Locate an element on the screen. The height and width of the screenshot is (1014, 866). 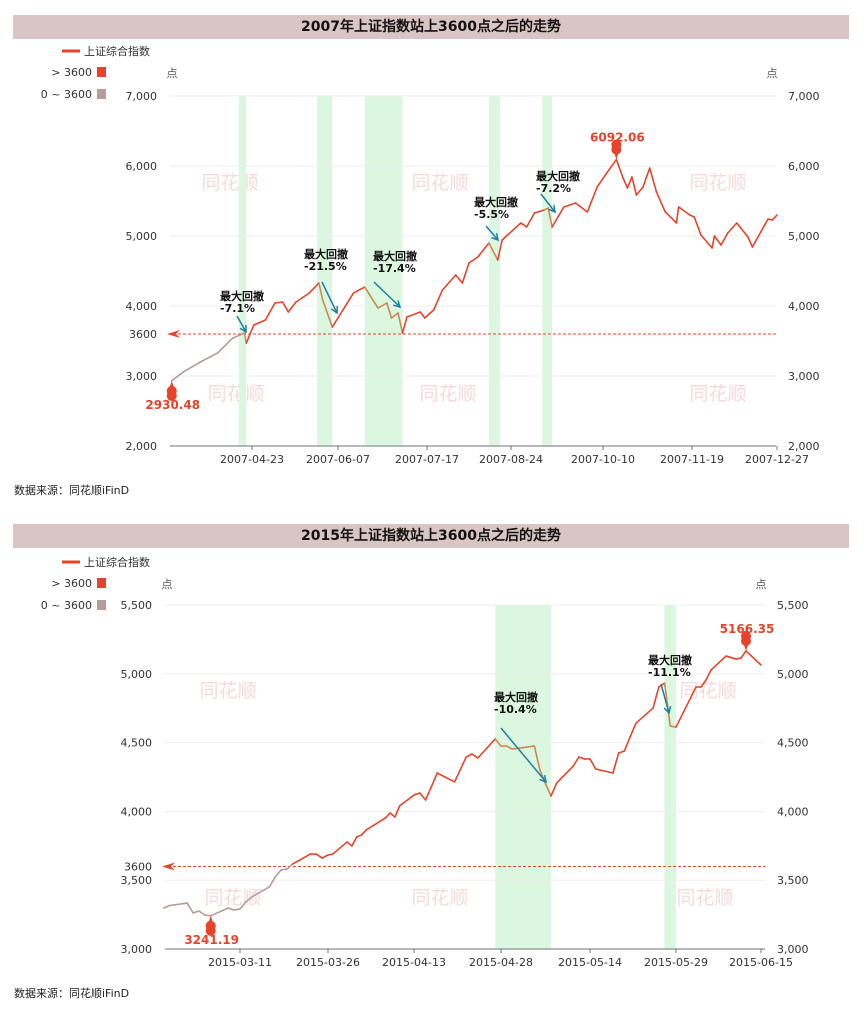
annotation-value: -5.5% is located at coordinates (491, 214).